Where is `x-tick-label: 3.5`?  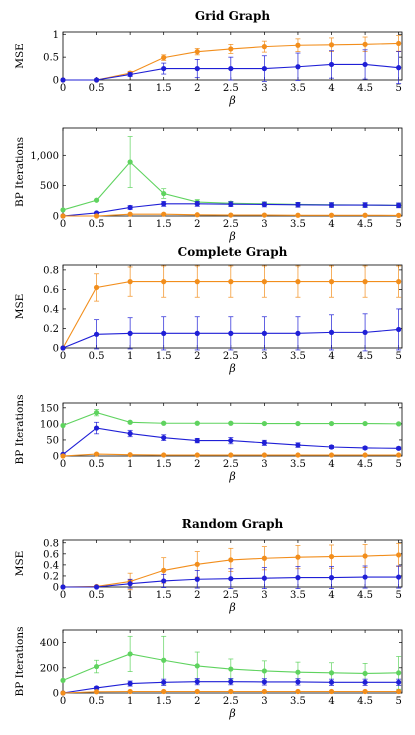 x-tick-label: 3.5 is located at coordinates (298, 701).